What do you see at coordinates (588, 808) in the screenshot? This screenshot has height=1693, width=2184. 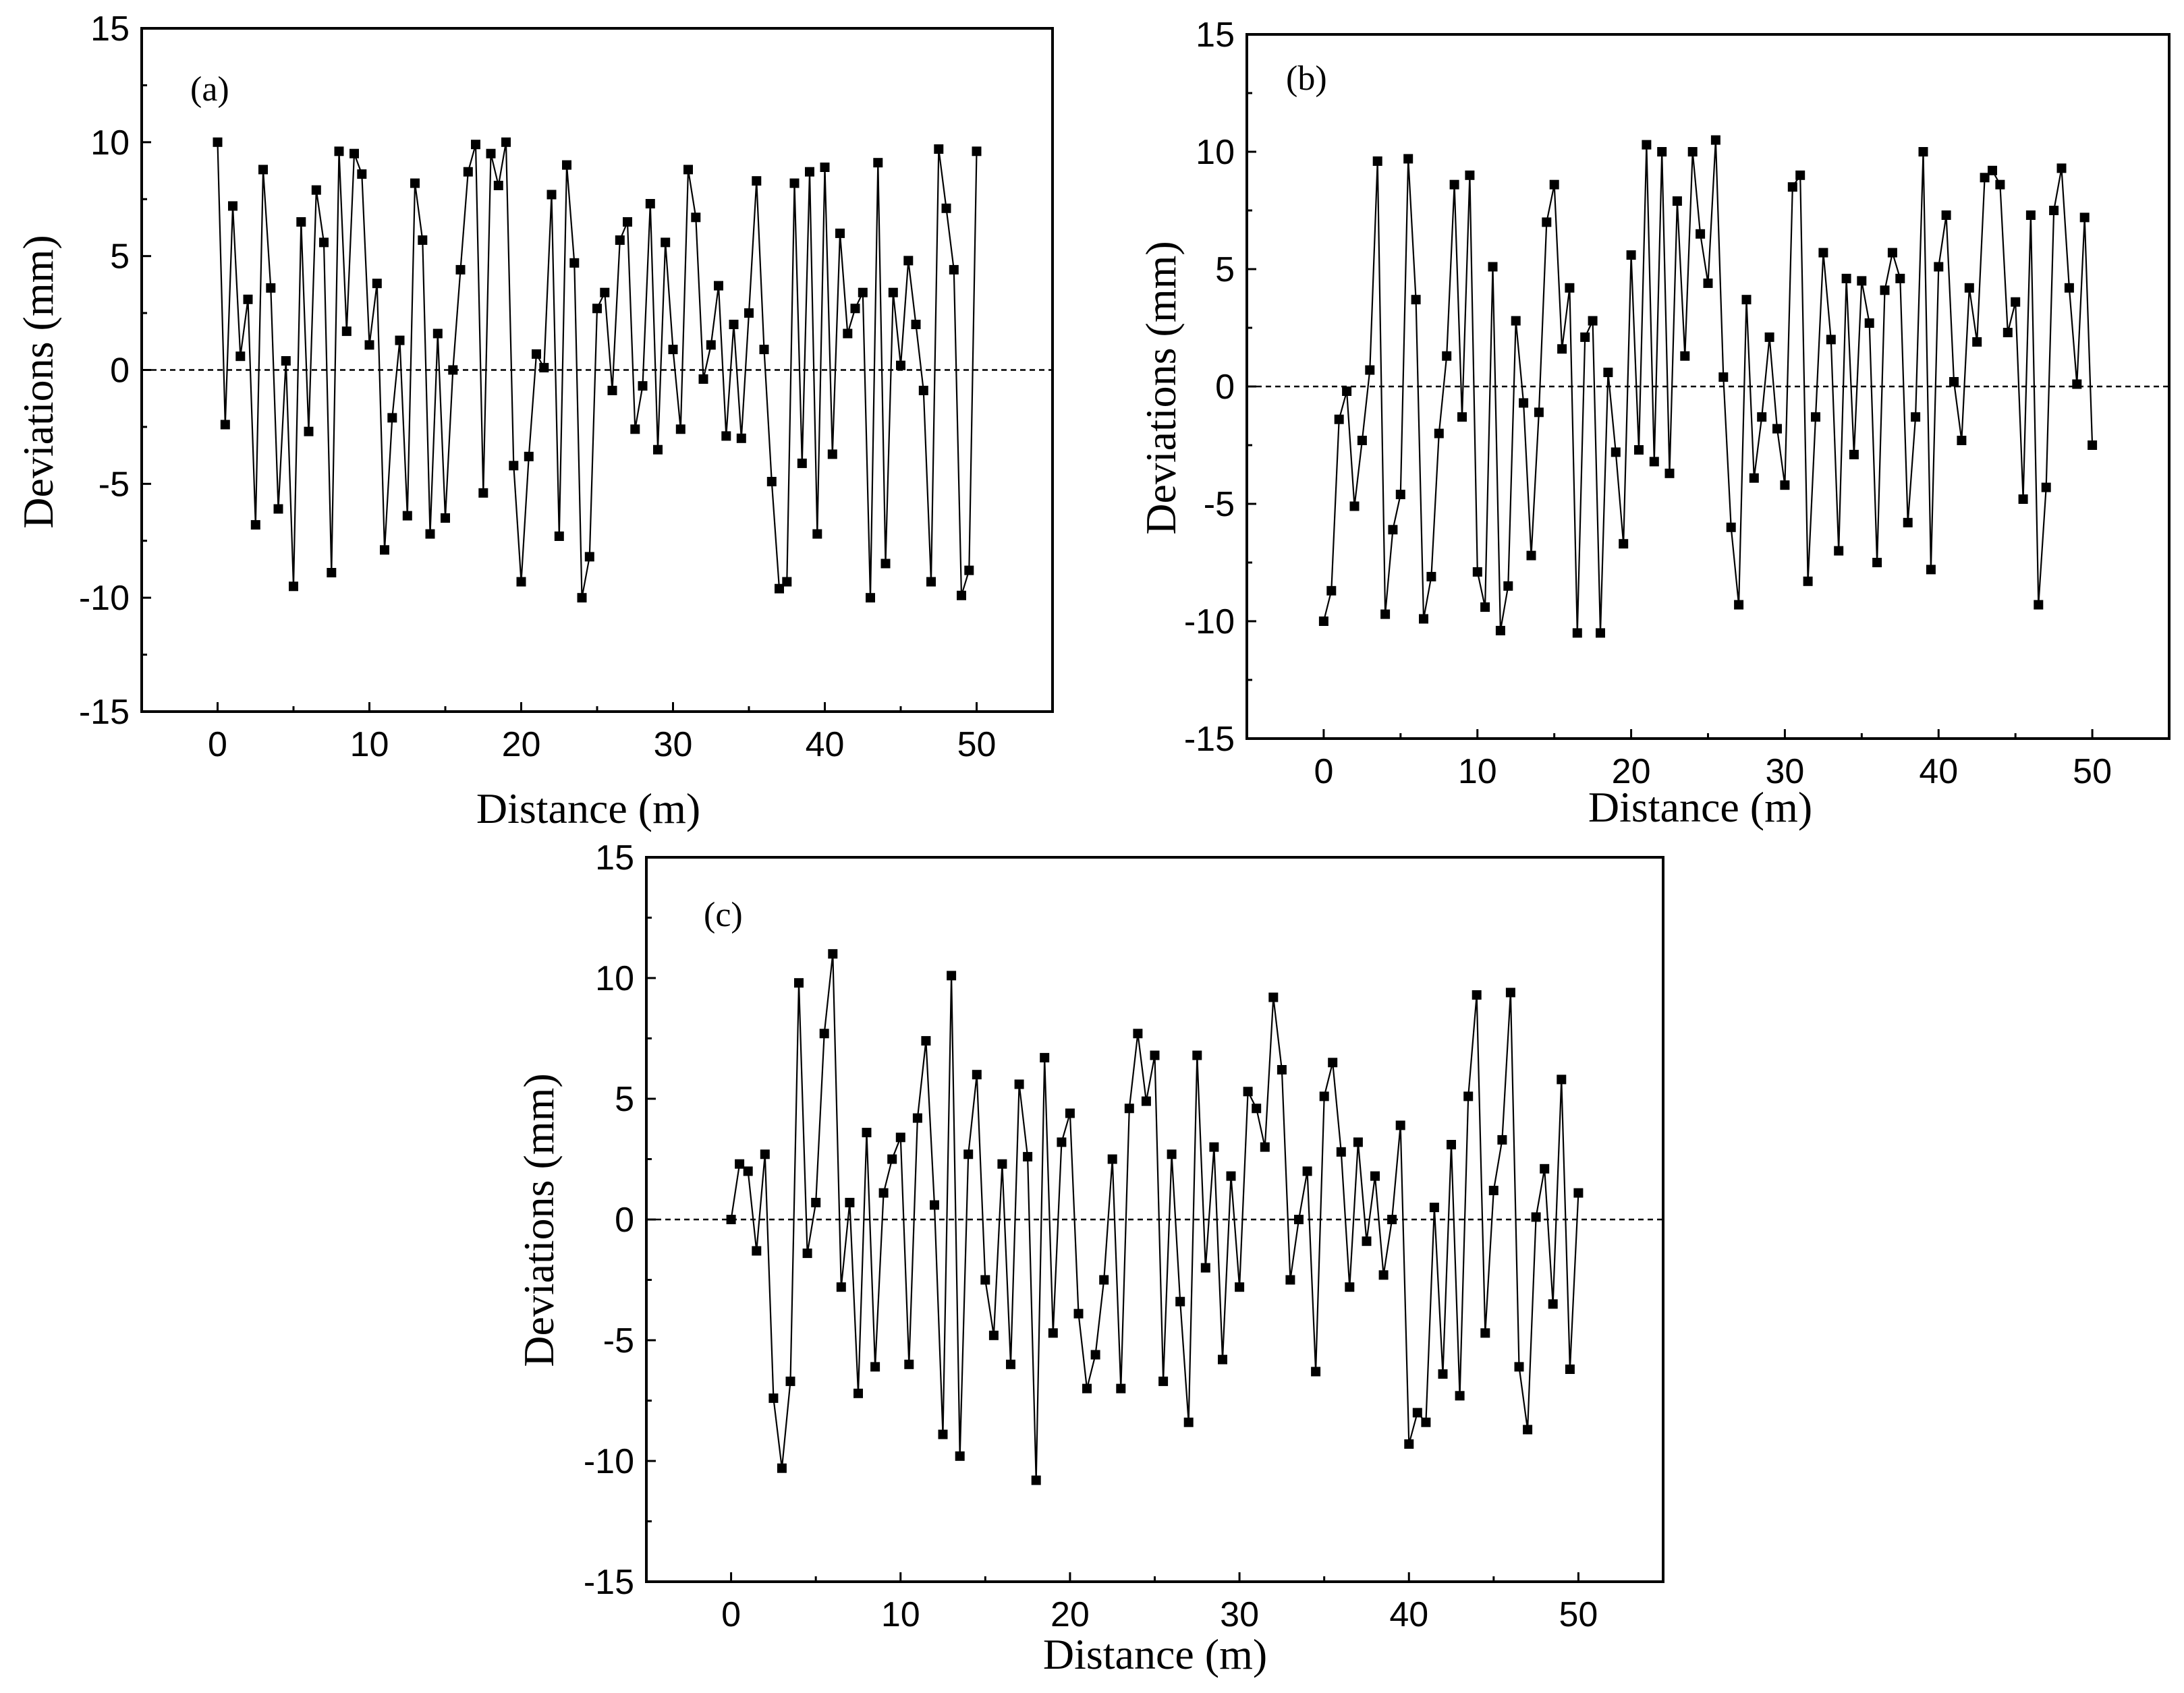 I see `panel-a-xlabel: Distance (m)` at bounding box center [588, 808].